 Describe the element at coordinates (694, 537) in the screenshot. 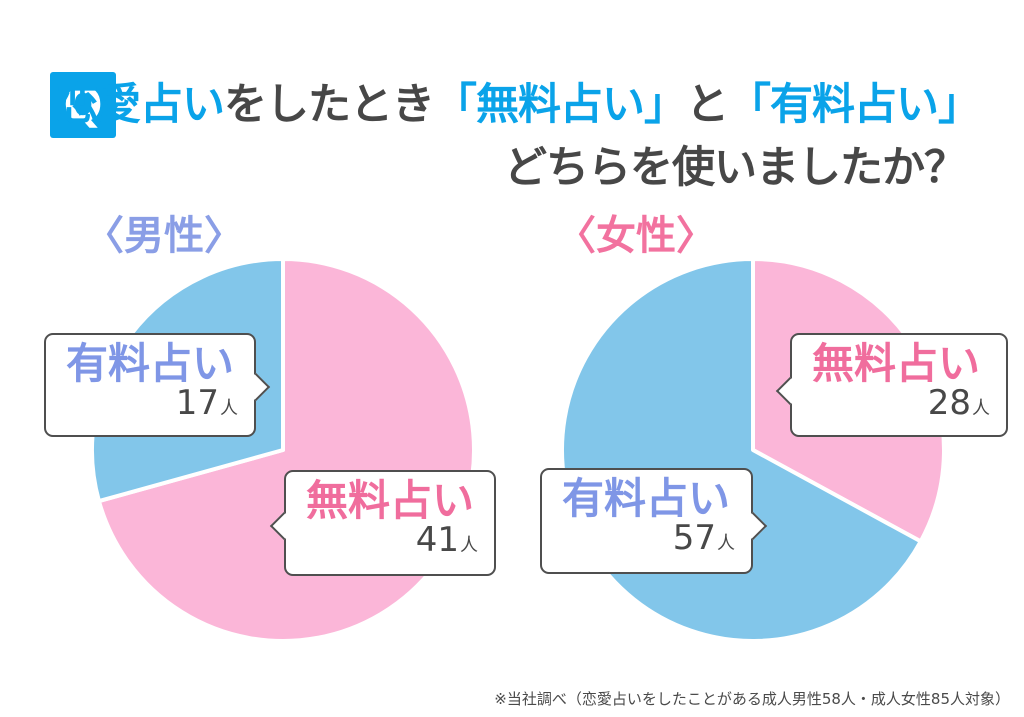

I see `count-number: 57` at that location.